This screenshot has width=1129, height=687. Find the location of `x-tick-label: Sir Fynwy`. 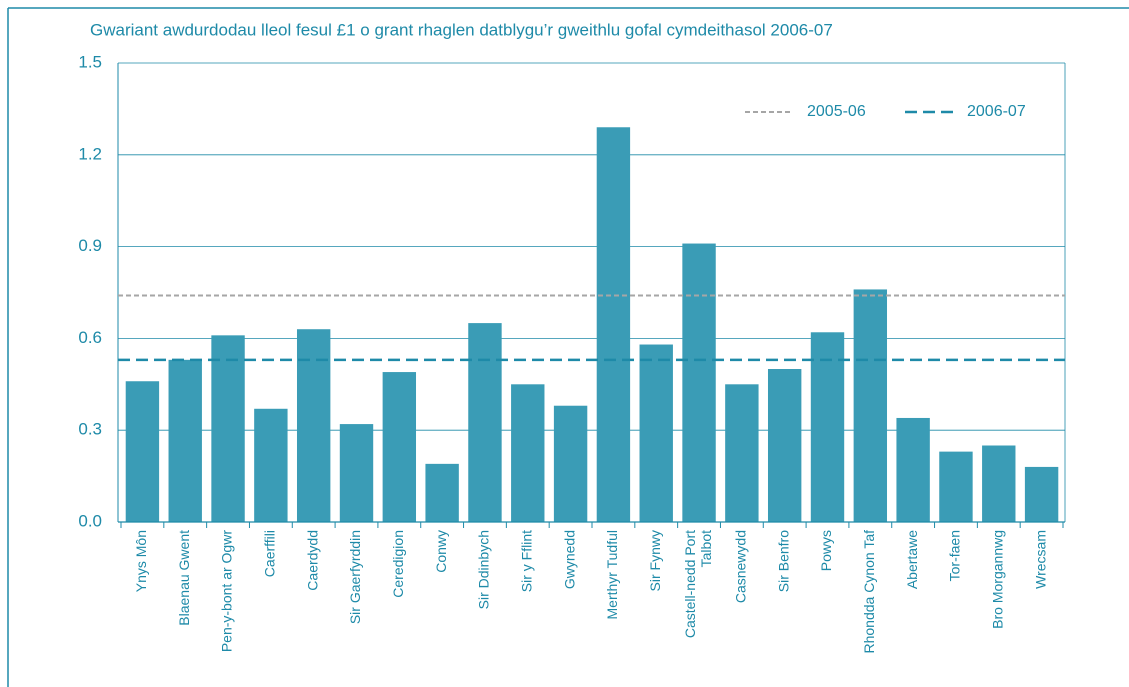

x-tick-label: Sir Fynwy is located at coordinates (655, 560).